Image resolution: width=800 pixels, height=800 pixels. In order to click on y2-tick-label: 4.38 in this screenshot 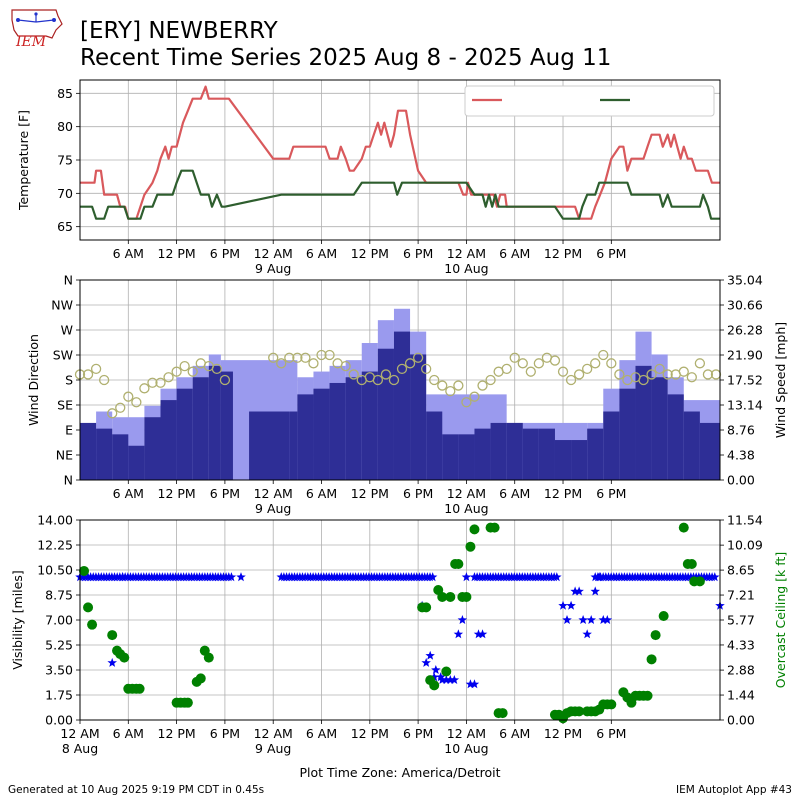, I will do `click(741, 455)`.